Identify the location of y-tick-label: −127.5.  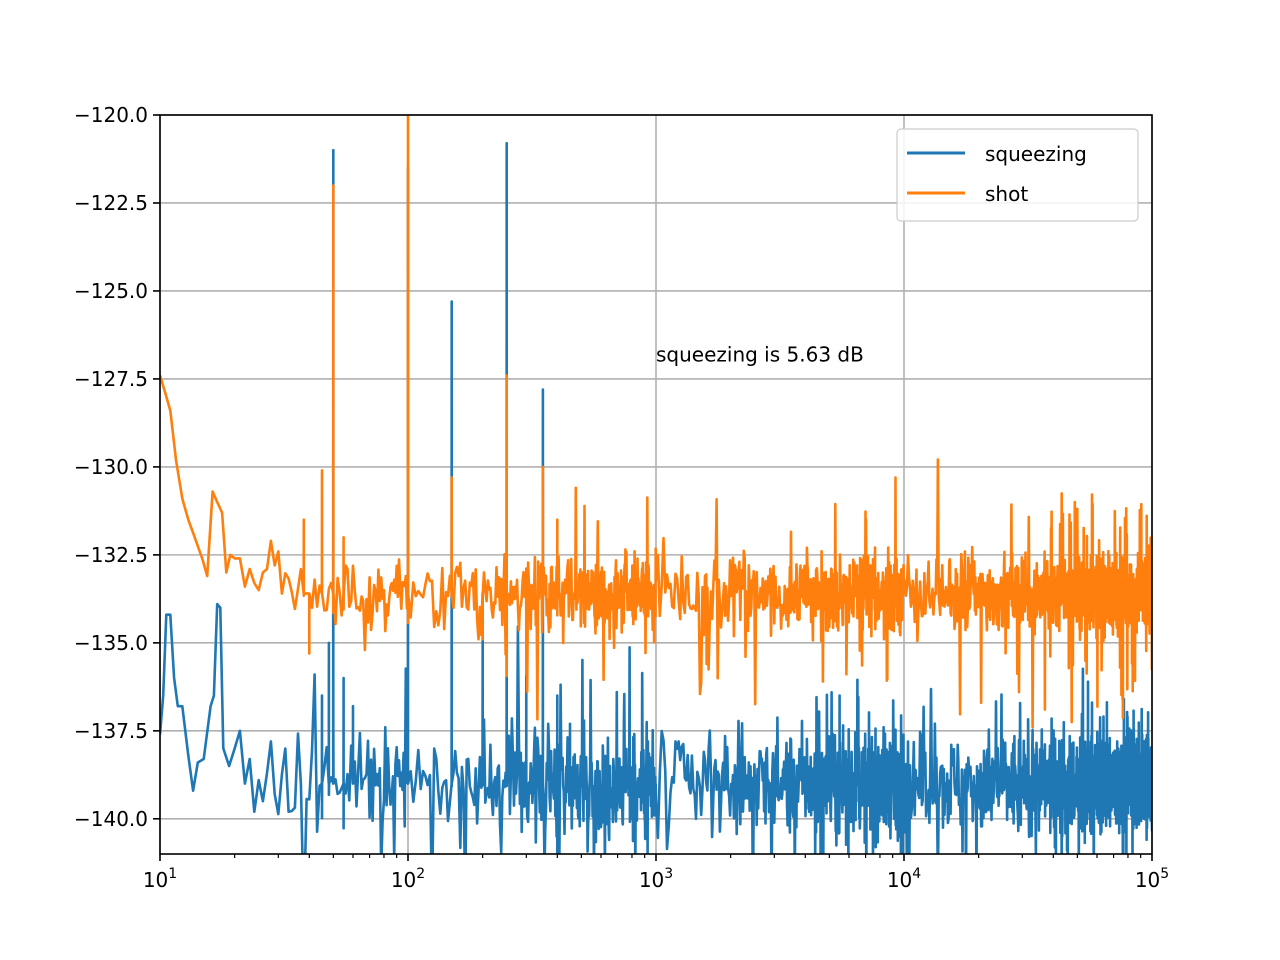
(111, 379).